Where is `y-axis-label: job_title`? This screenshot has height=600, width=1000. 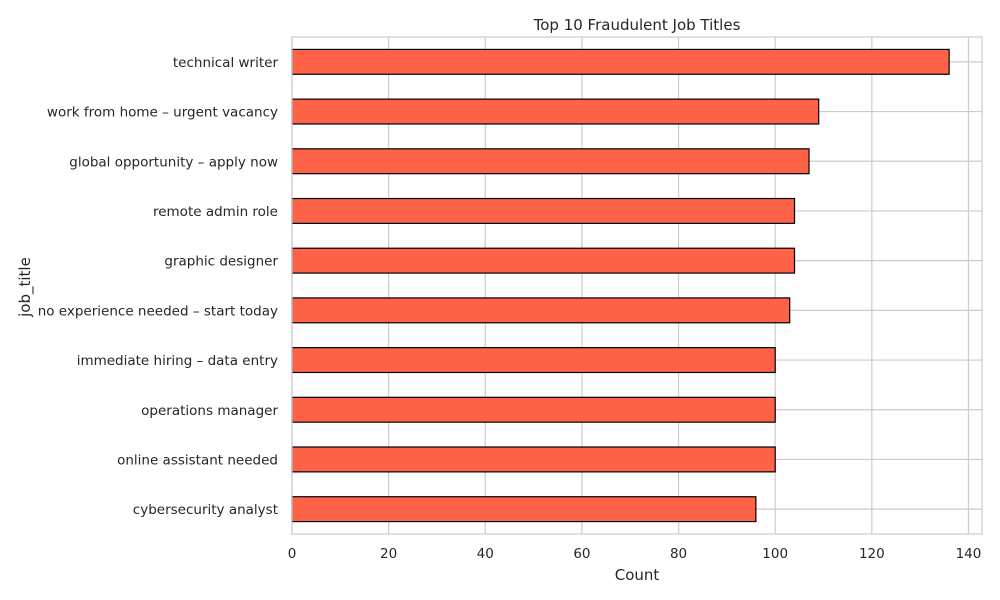
y-axis-label: job_title is located at coordinates (25, 287).